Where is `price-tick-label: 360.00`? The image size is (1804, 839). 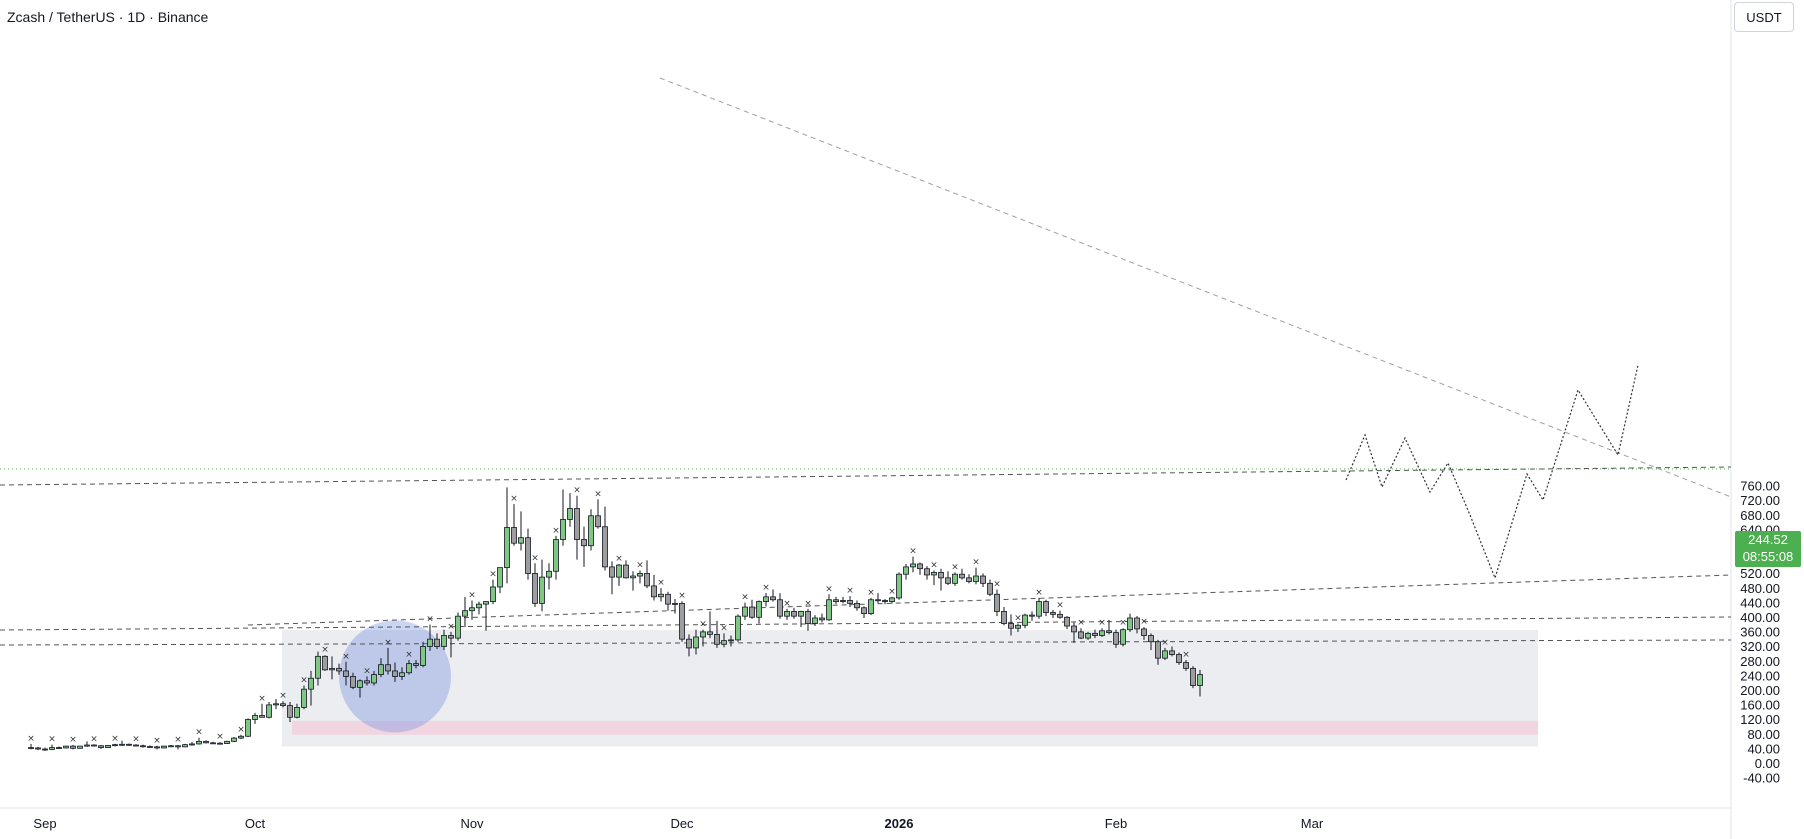 price-tick-label: 360.00 is located at coordinates (1760, 632).